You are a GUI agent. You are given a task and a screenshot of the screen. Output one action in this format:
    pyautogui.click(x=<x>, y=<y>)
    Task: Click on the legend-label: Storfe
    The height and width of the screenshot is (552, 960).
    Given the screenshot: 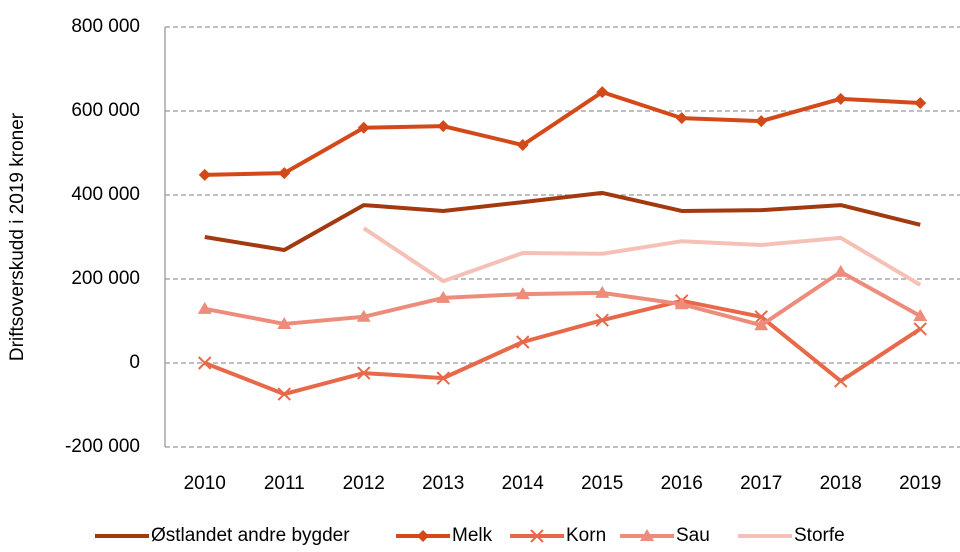 What is the action you would take?
    pyautogui.click(x=819, y=535)
    